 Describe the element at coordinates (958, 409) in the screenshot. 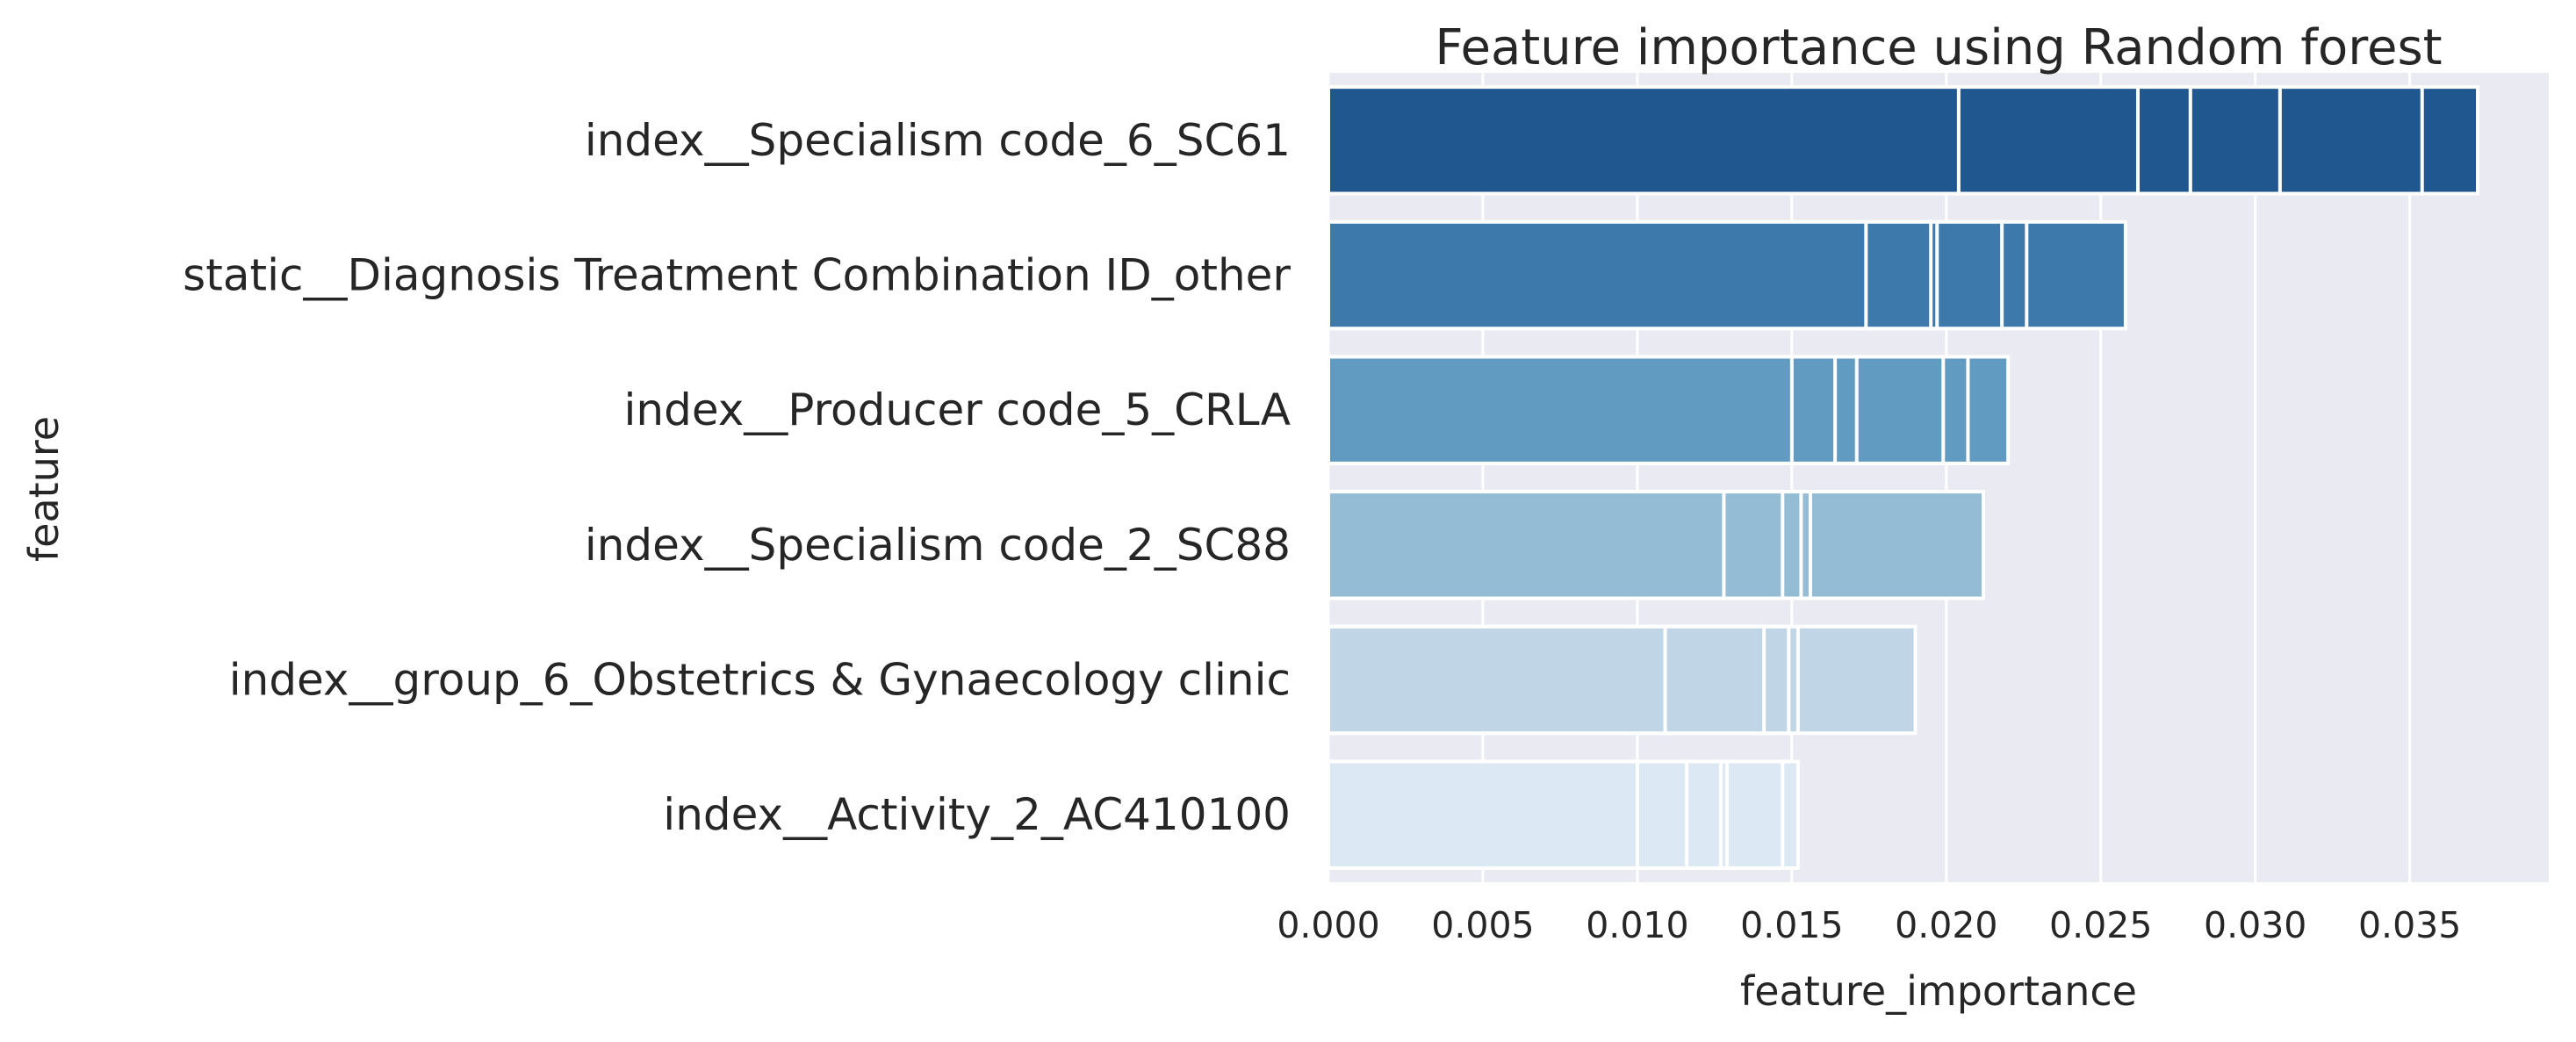

I see `y-tick-label: index__Producer code_5_CRLA` at that location.